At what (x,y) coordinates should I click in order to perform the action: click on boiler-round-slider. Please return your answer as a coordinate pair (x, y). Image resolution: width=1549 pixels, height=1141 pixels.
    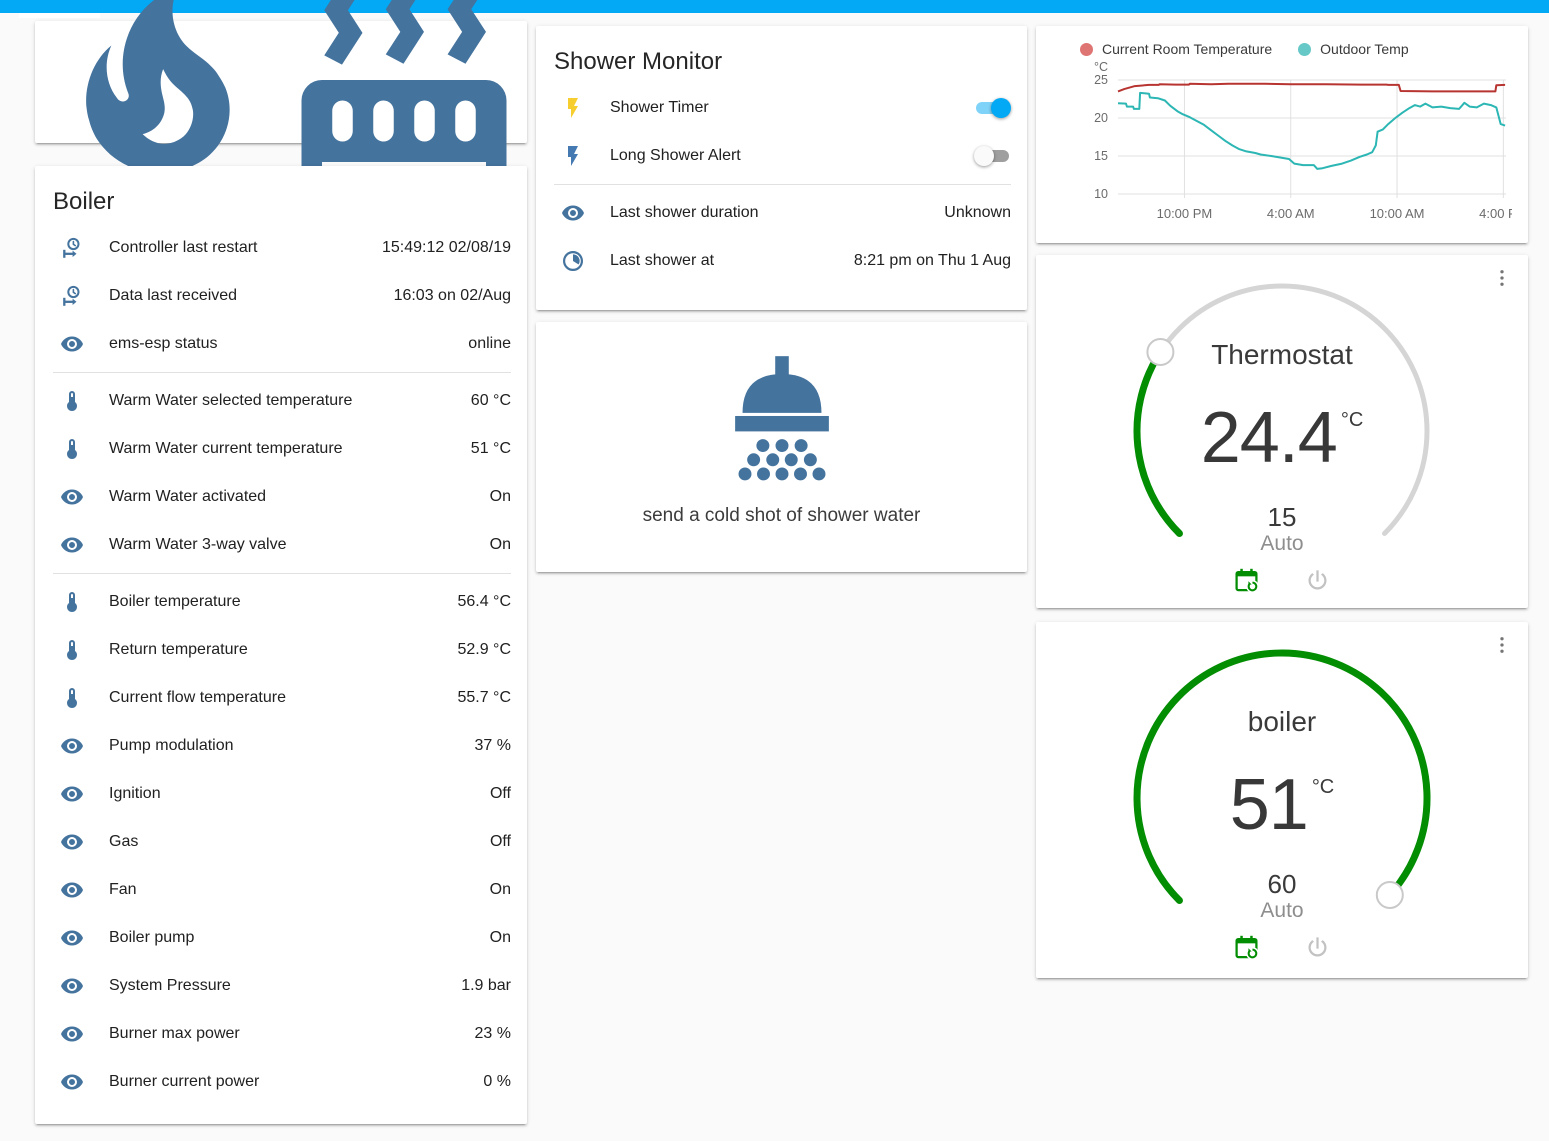
    Looking at the image, I should click on (1282, 783).